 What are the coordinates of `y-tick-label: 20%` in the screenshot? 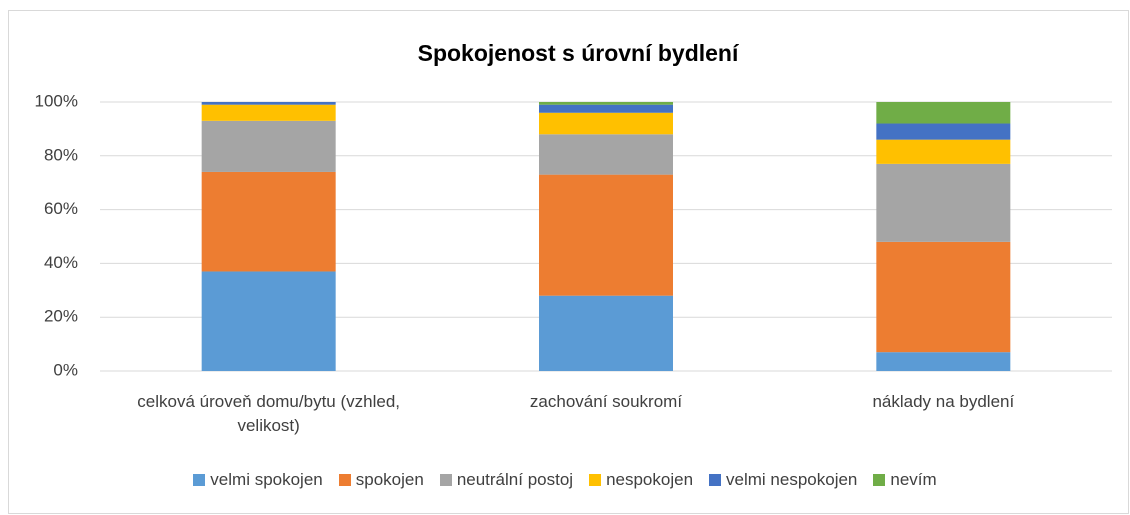 It's located at (61, 316).